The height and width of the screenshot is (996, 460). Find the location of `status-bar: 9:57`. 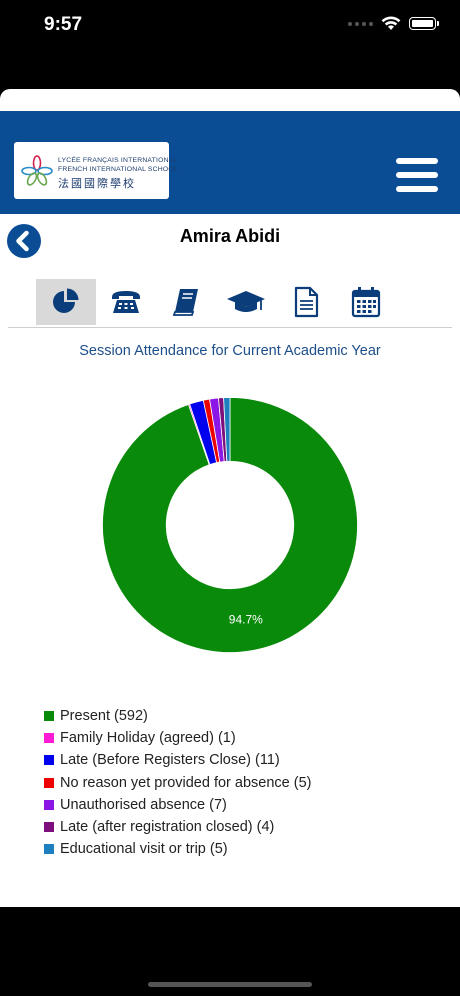

status-bar: 9:57 is located at coordinates (230, 25).